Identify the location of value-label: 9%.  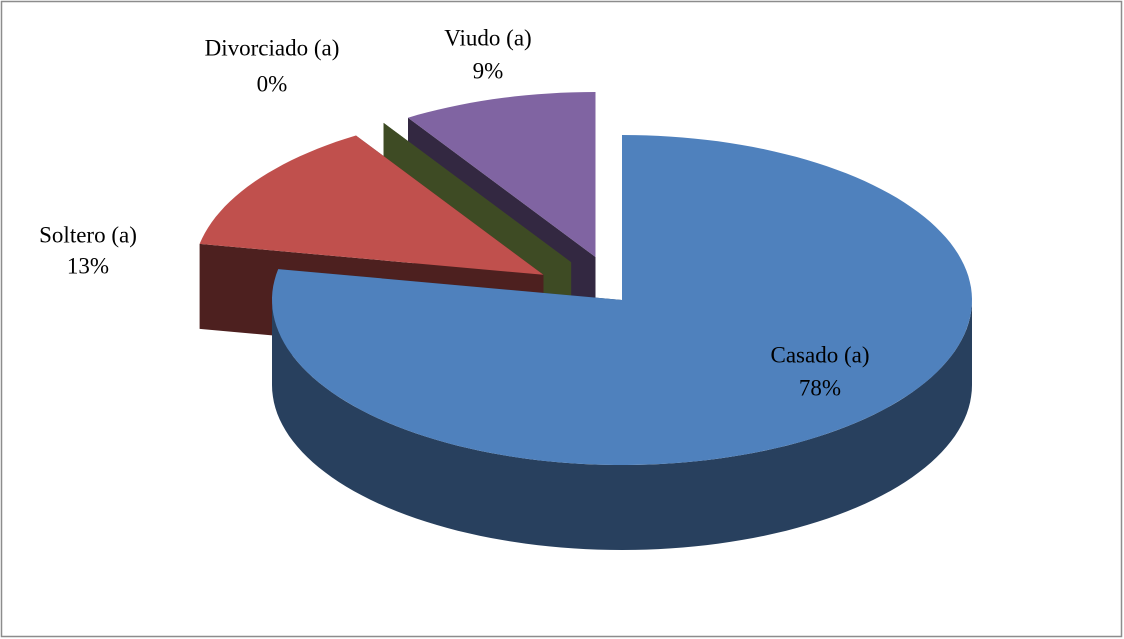
(488, 70).